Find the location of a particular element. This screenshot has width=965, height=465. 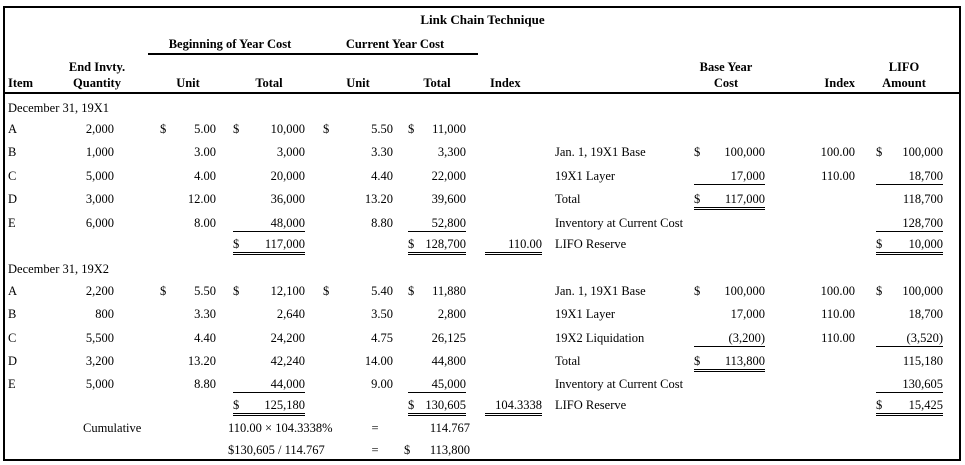

boy-total-cell: $10,000 is located at coordinates (269, 129).